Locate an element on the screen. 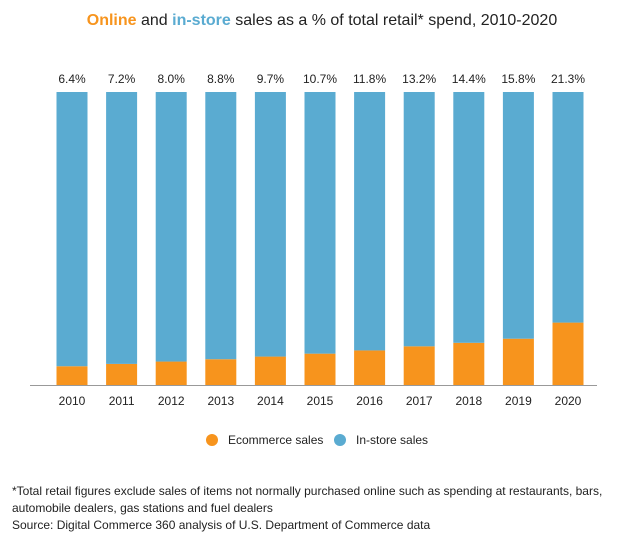 The width and height of the screenshot is (644, 537). x-tick-label: 2010 is located at coordinates (72, 401).